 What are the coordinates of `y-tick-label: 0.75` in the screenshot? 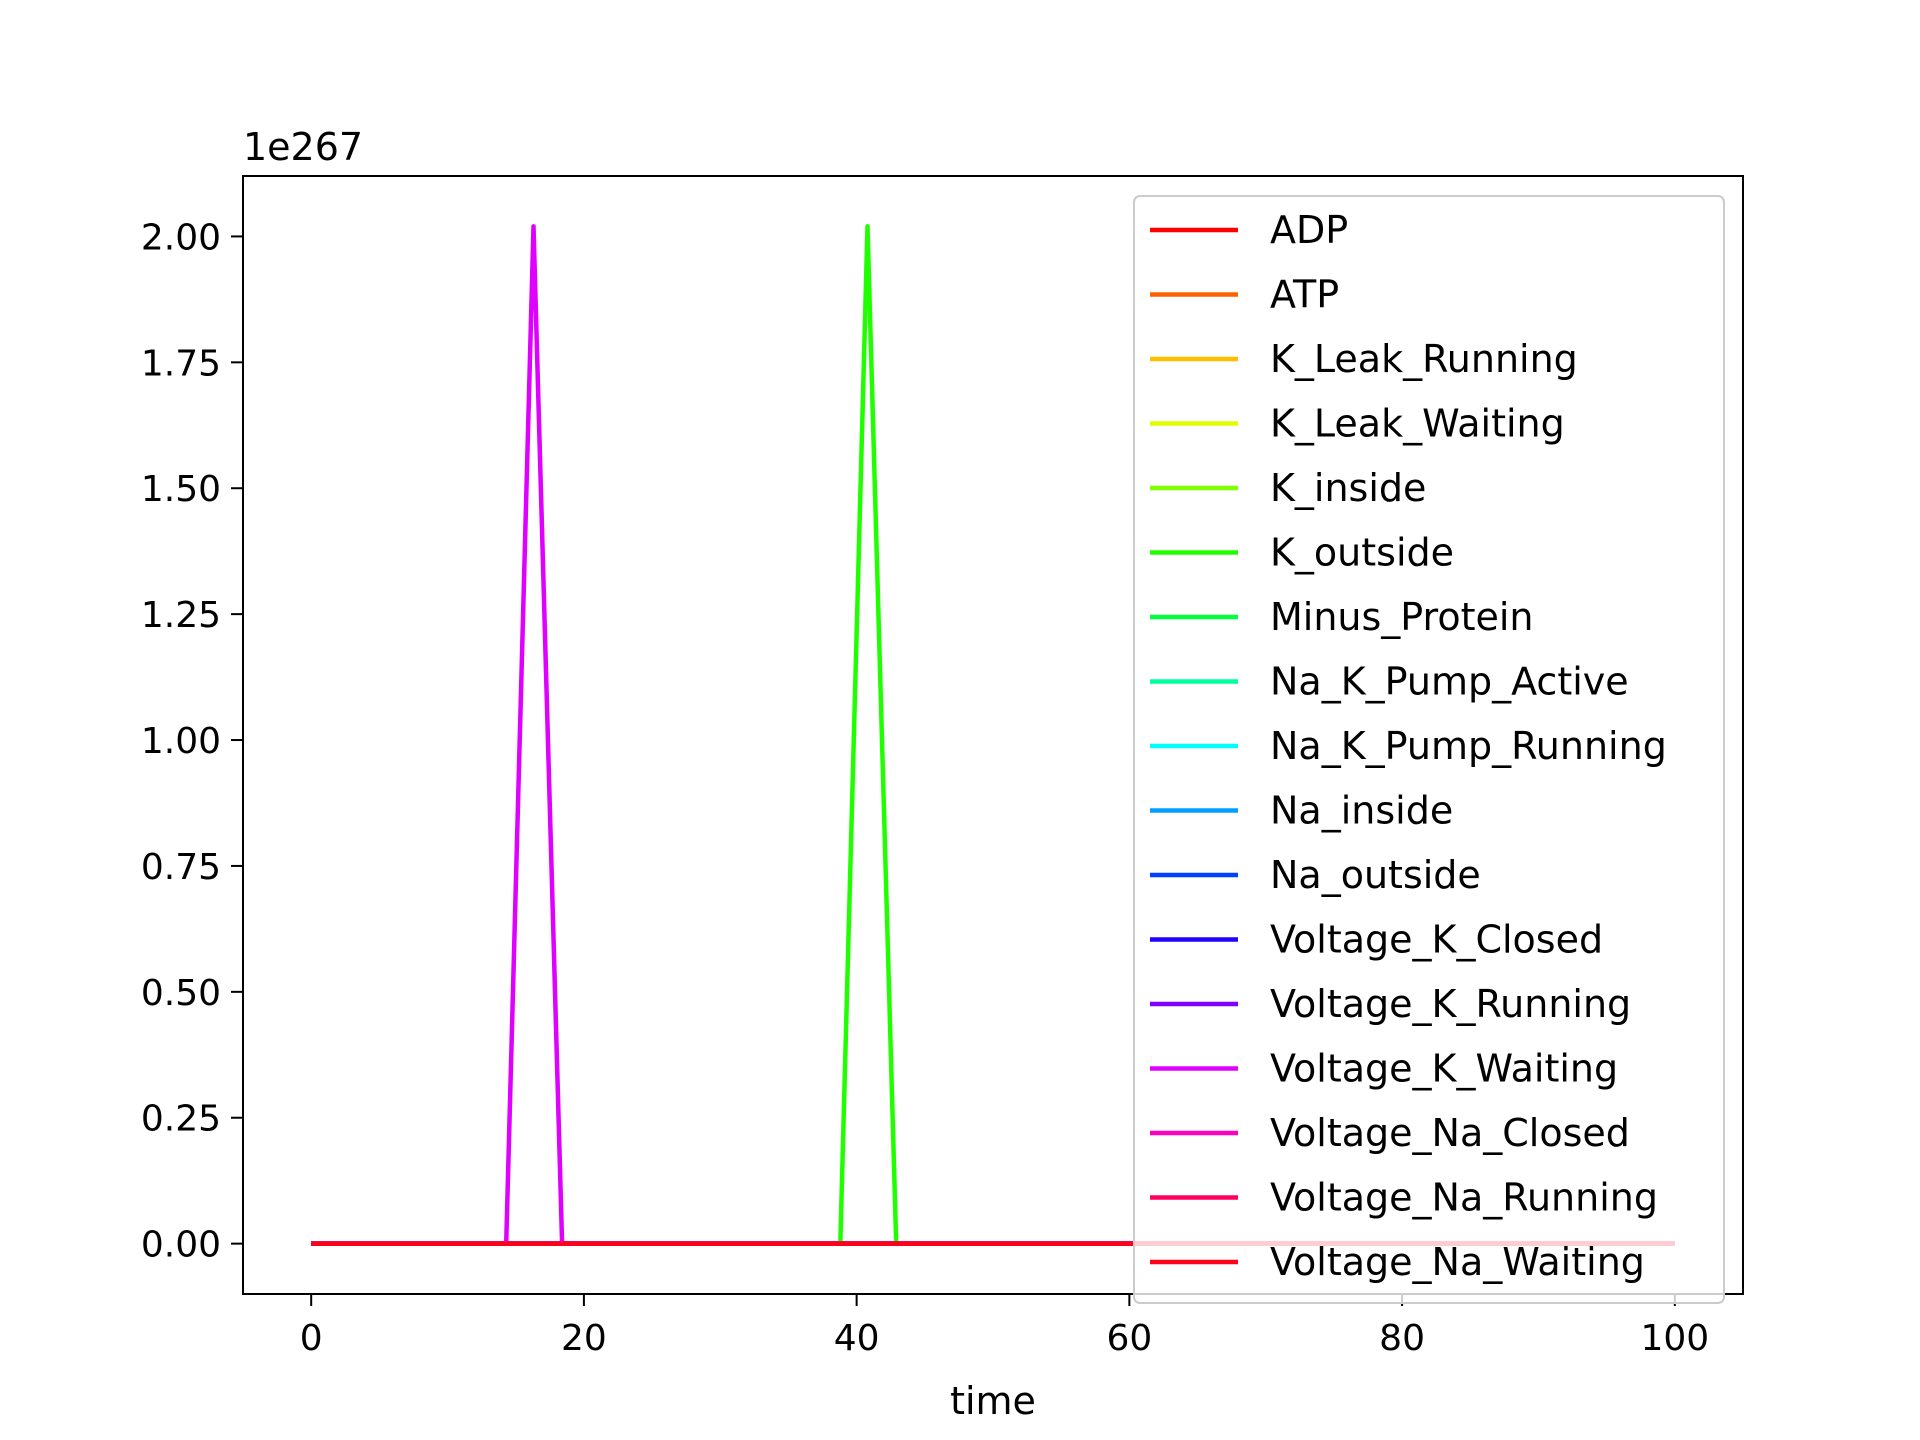 It's located at (181, 867).